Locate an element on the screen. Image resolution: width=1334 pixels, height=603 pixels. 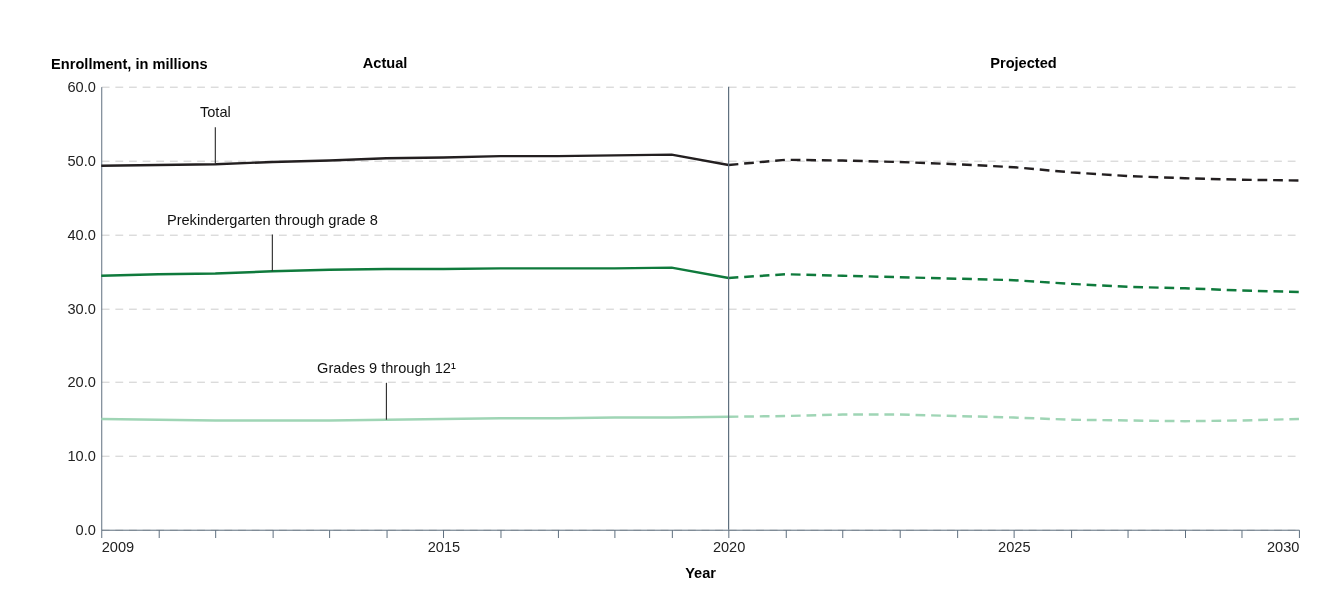
y-tick-label: 50.0 is located at coordinates (81, 160).